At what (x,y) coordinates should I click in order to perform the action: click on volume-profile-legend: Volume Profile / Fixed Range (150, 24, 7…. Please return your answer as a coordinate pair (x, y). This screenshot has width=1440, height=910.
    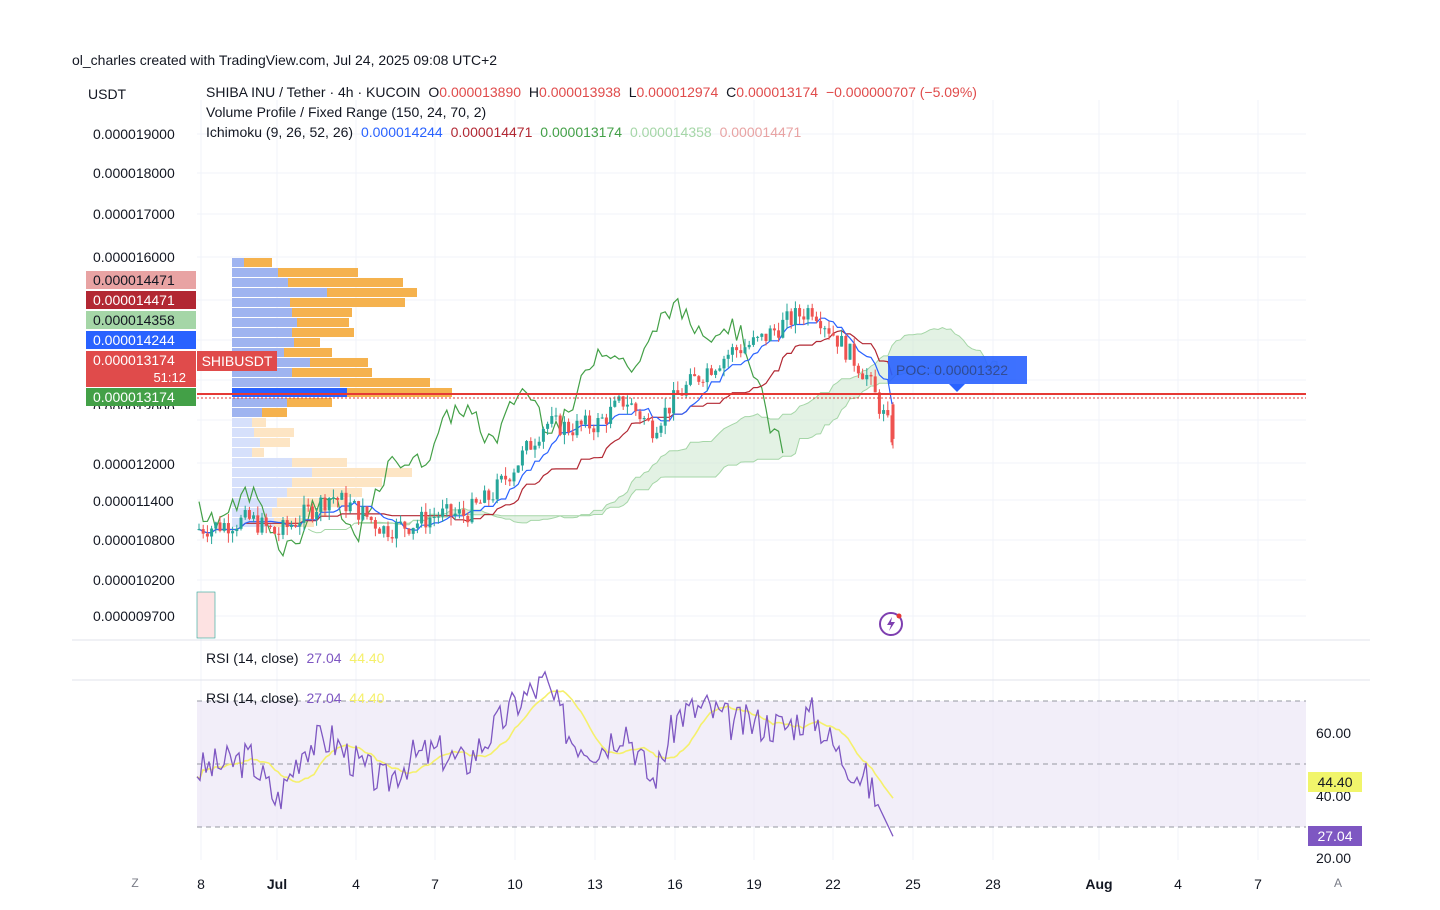
    Looking at the image, I should click on (346, 112).